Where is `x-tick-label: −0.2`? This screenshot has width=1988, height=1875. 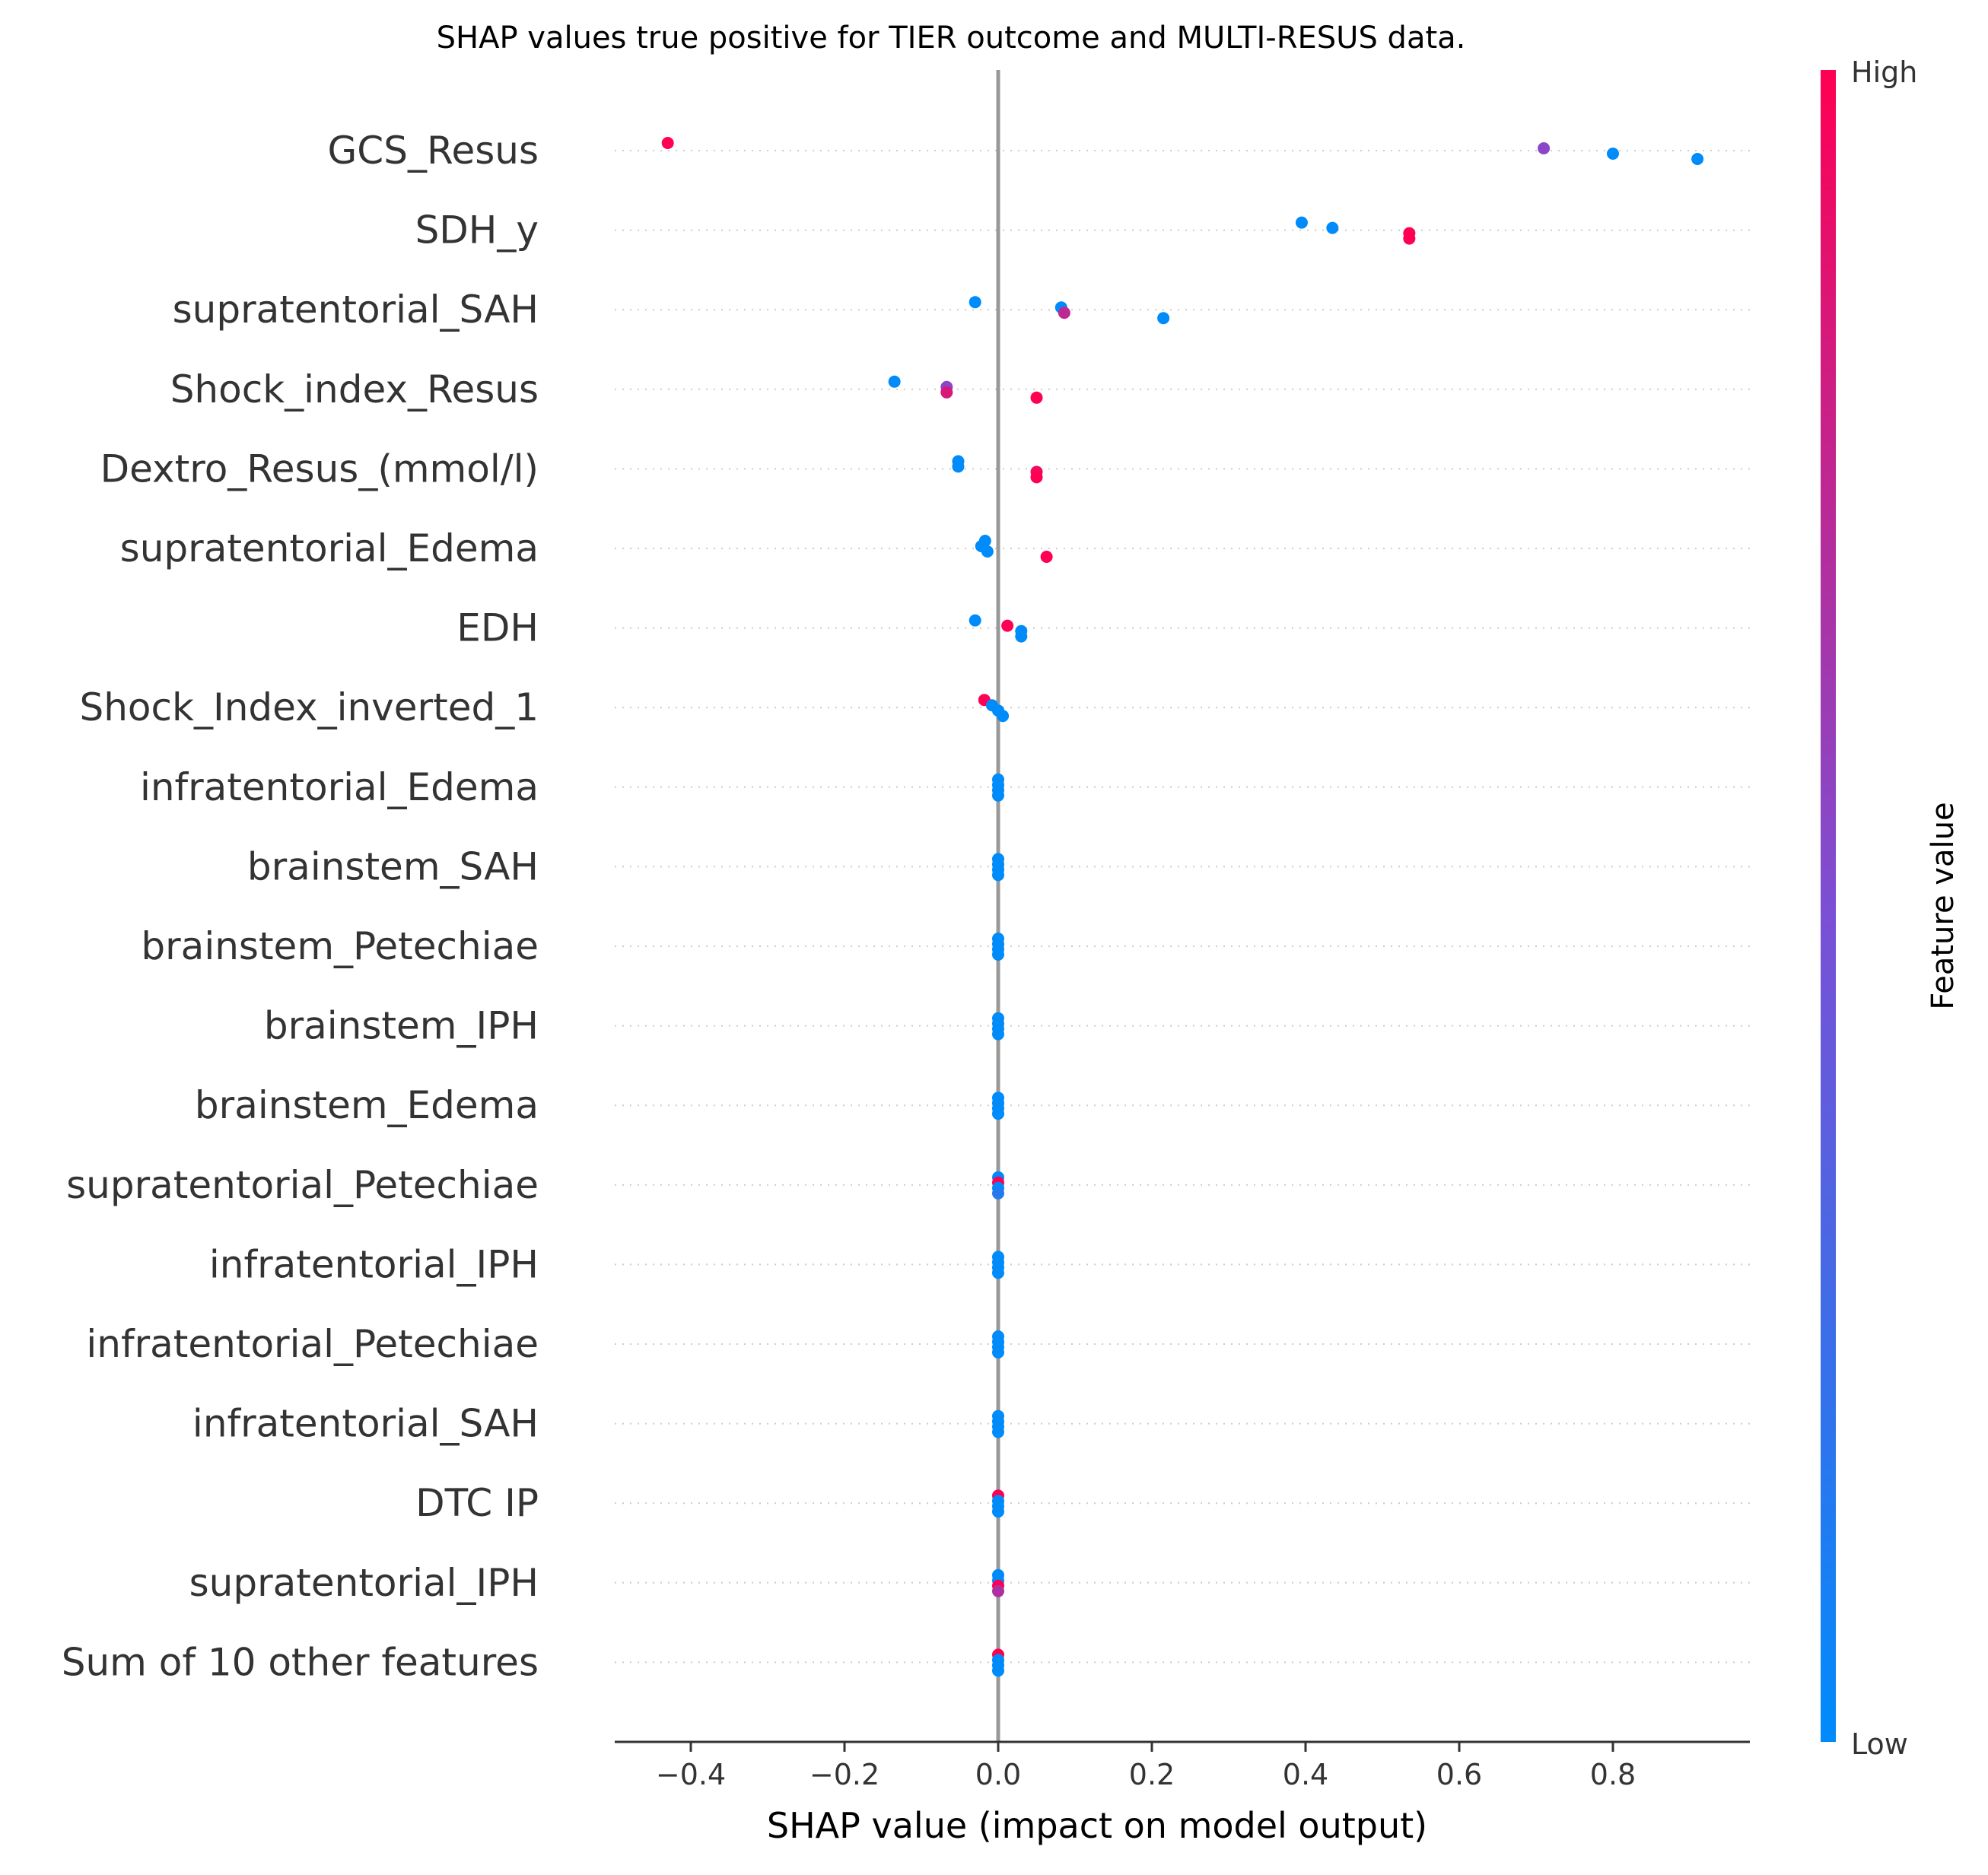
x-tick-label: −0.2 is located at coordinates (844, 1774).